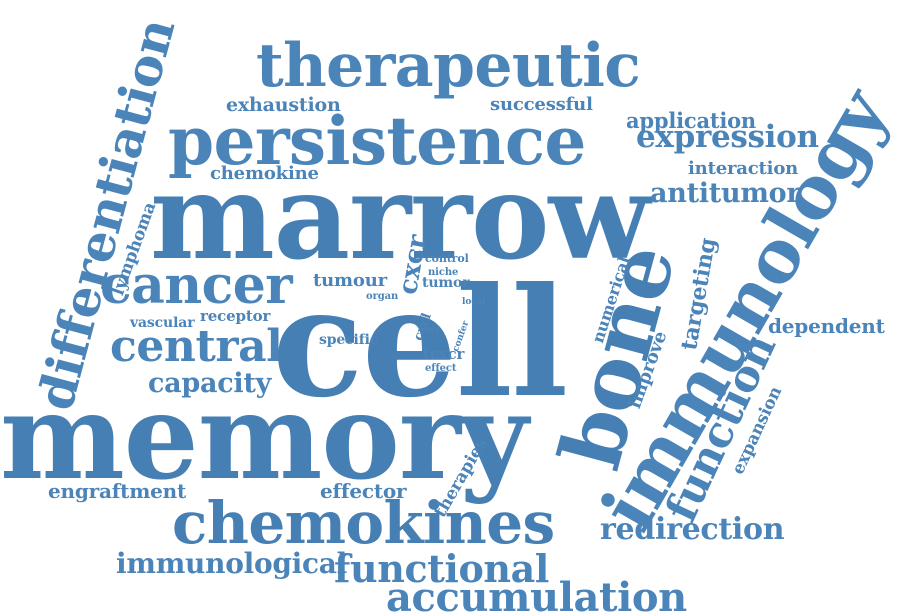 The height and width of the screenshot is (614, 900). Describe the element at coordinates (162, 323) in the screenshot. I see `word-vascular: vascular` at that location.